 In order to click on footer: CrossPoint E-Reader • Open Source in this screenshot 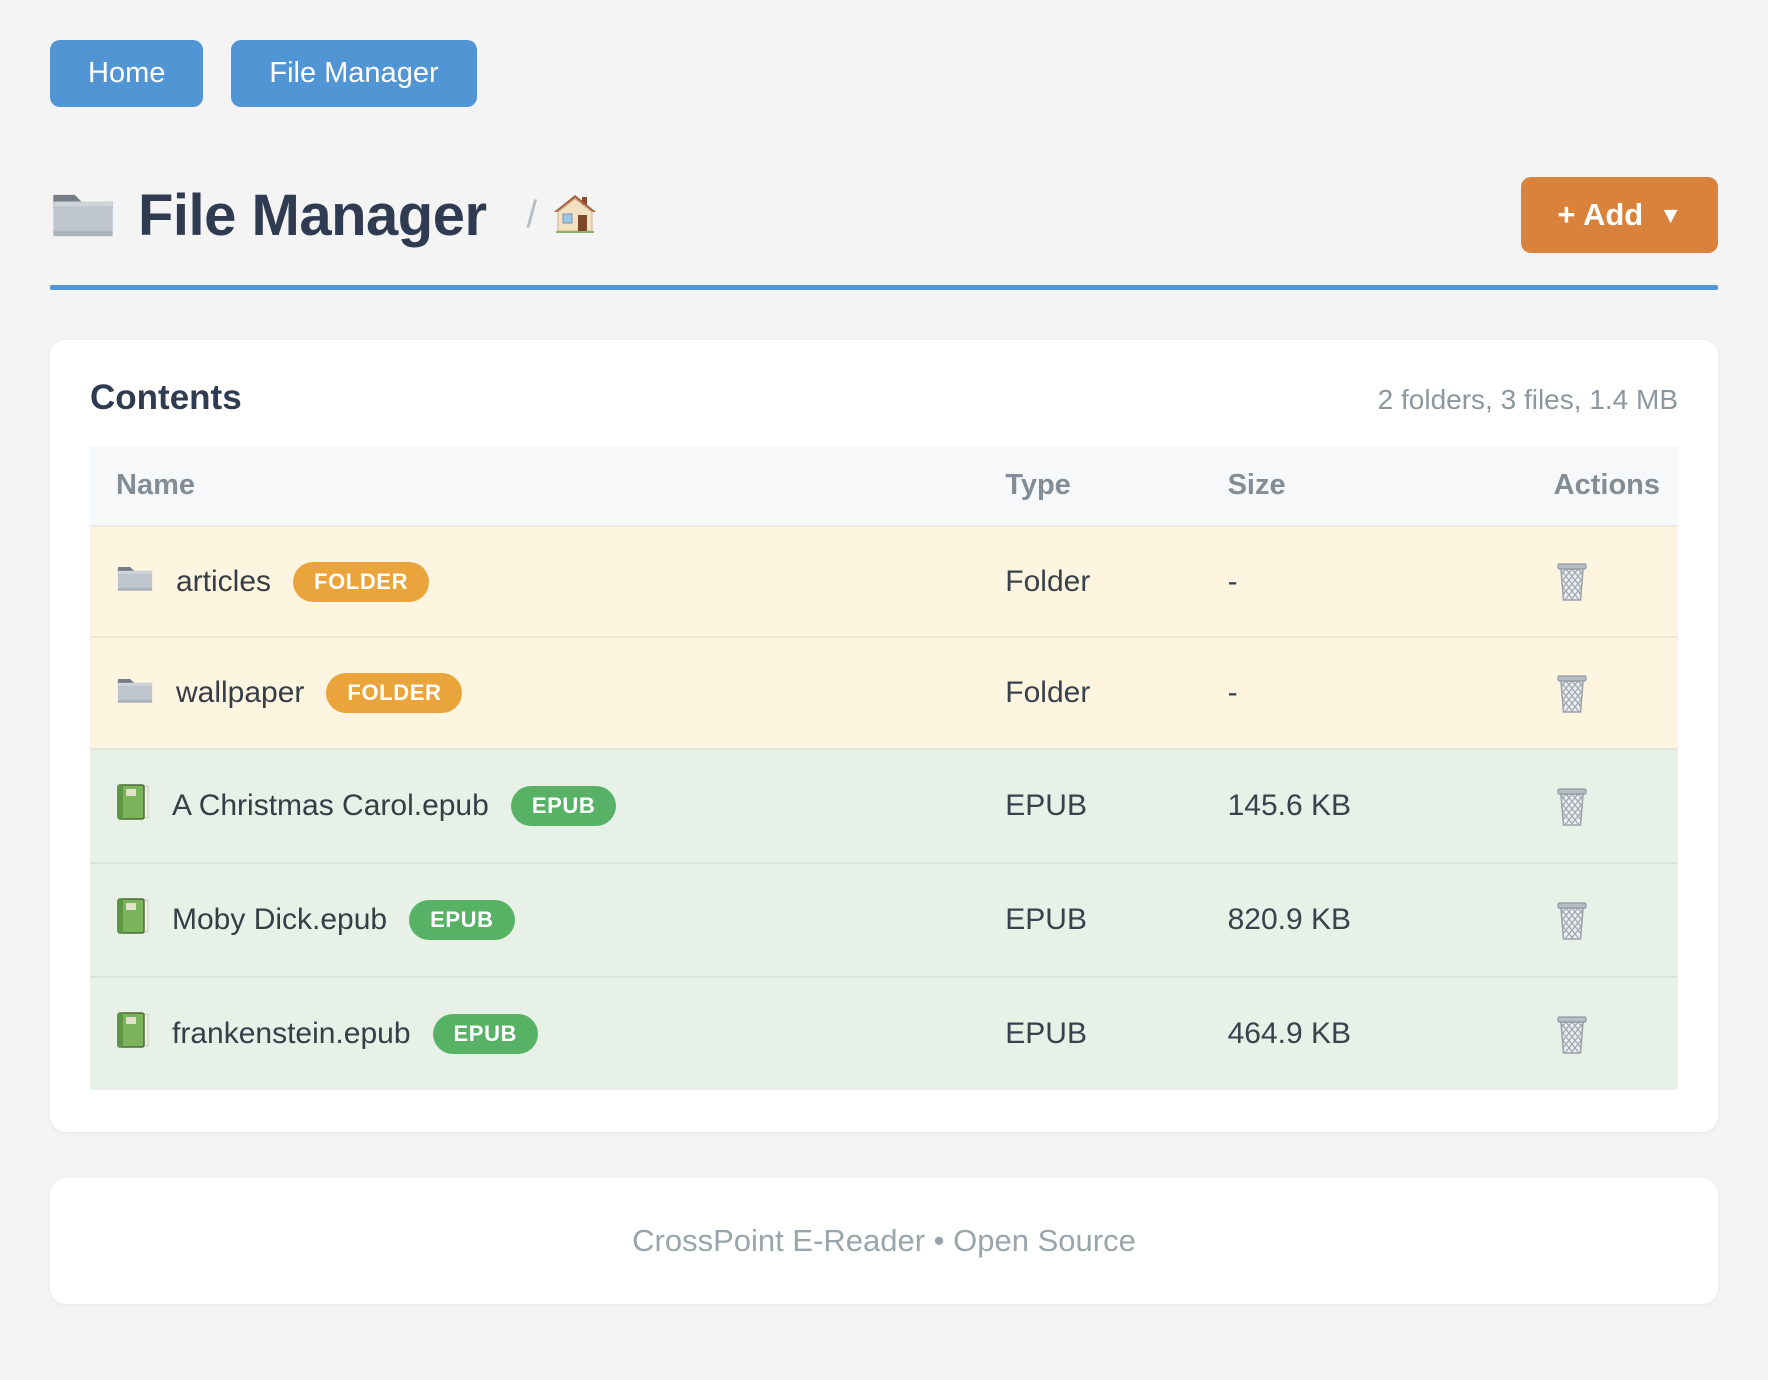, I will do `click(884, 1240)`.